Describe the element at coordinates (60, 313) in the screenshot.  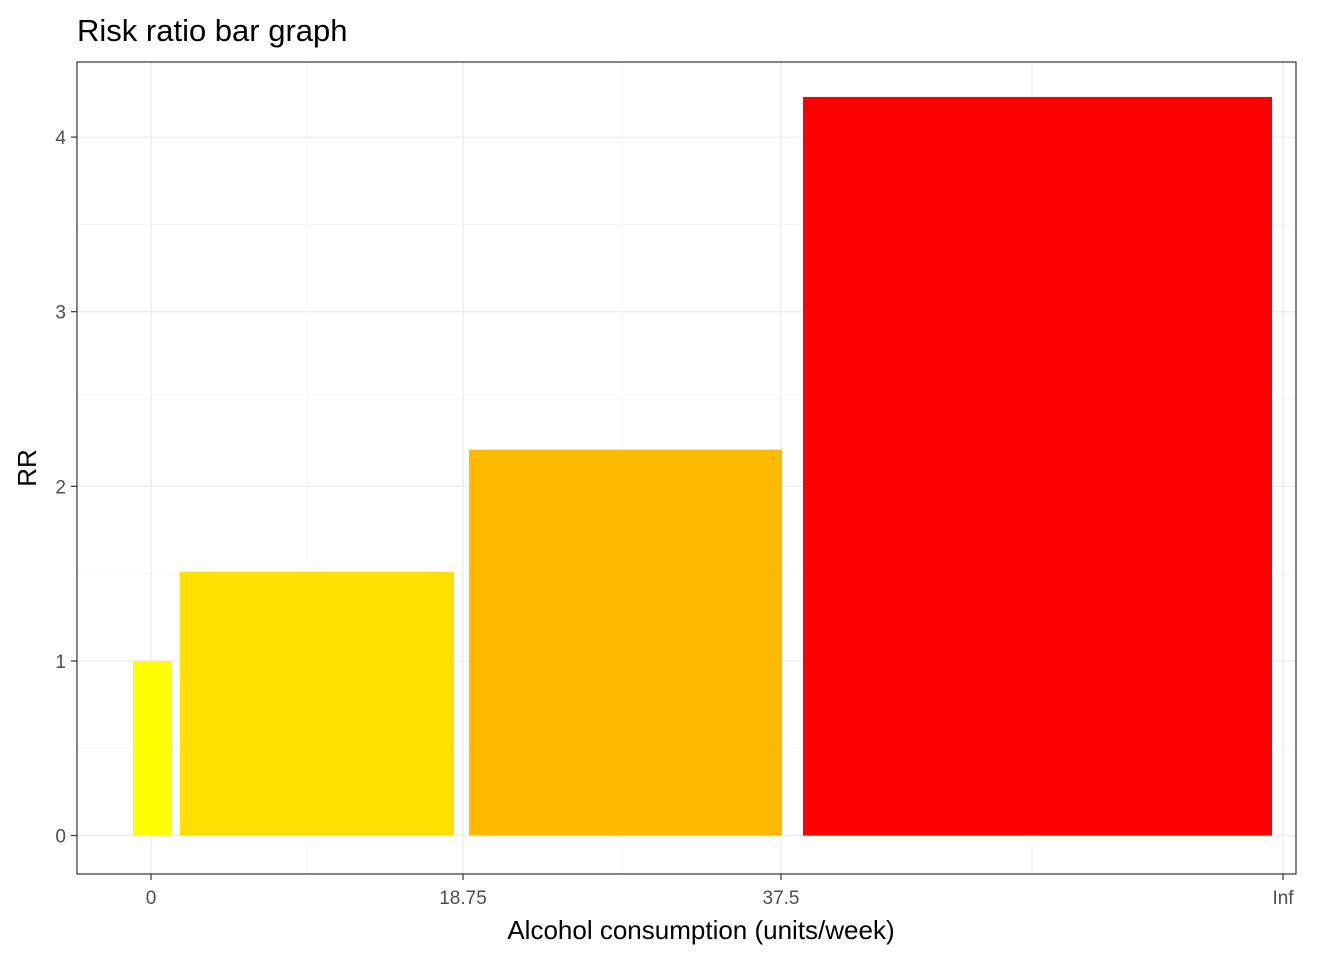
I see `y-tick-label: 3` at that location.